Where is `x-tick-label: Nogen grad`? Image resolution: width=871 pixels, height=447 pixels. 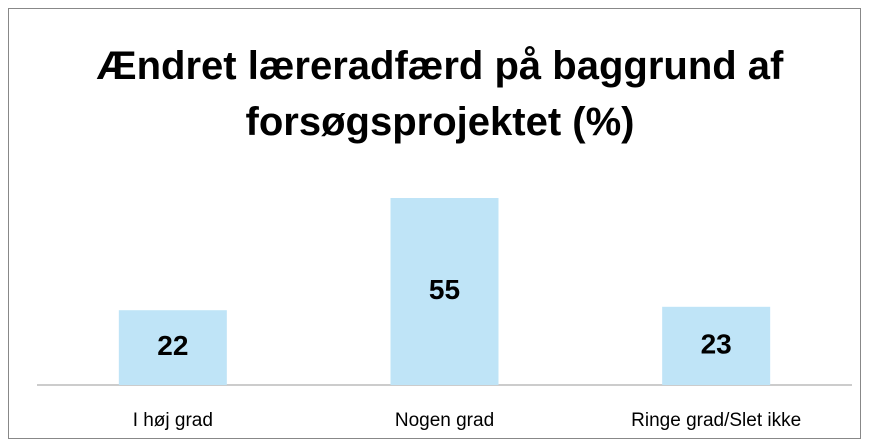 x-tick-label: Nogen grad is located at coordinates (444, 420).